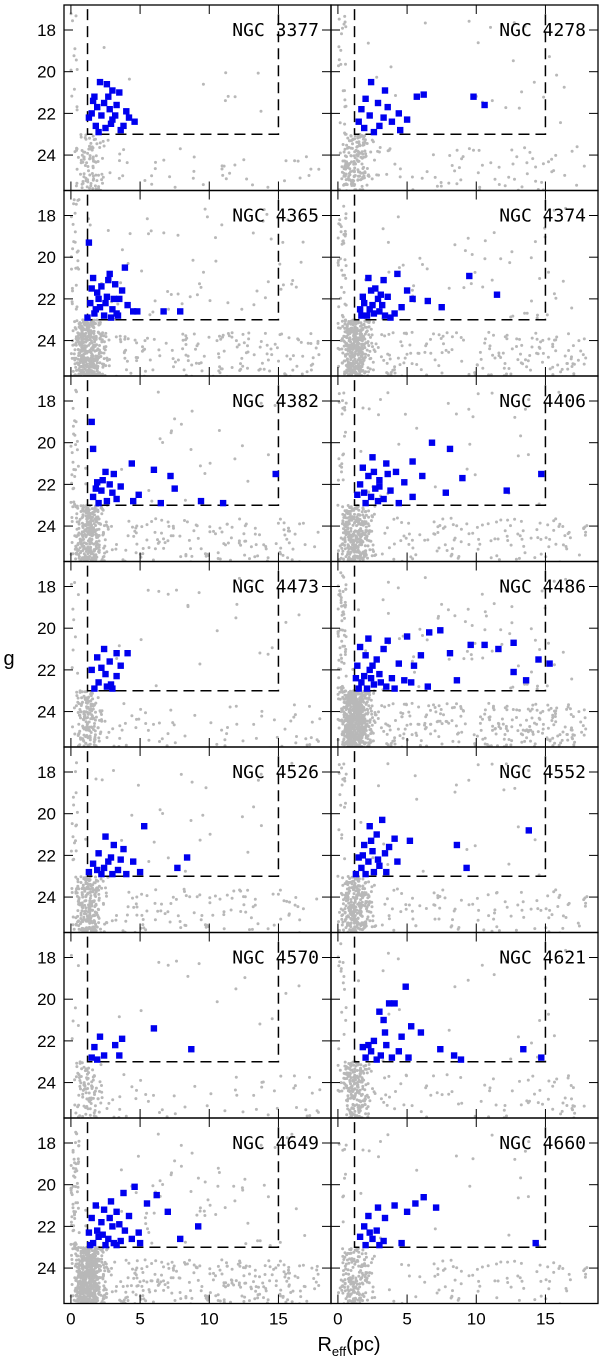  Describe the element at coordinates (134, 280) in the screenshot. I see `selected-points` at that location.